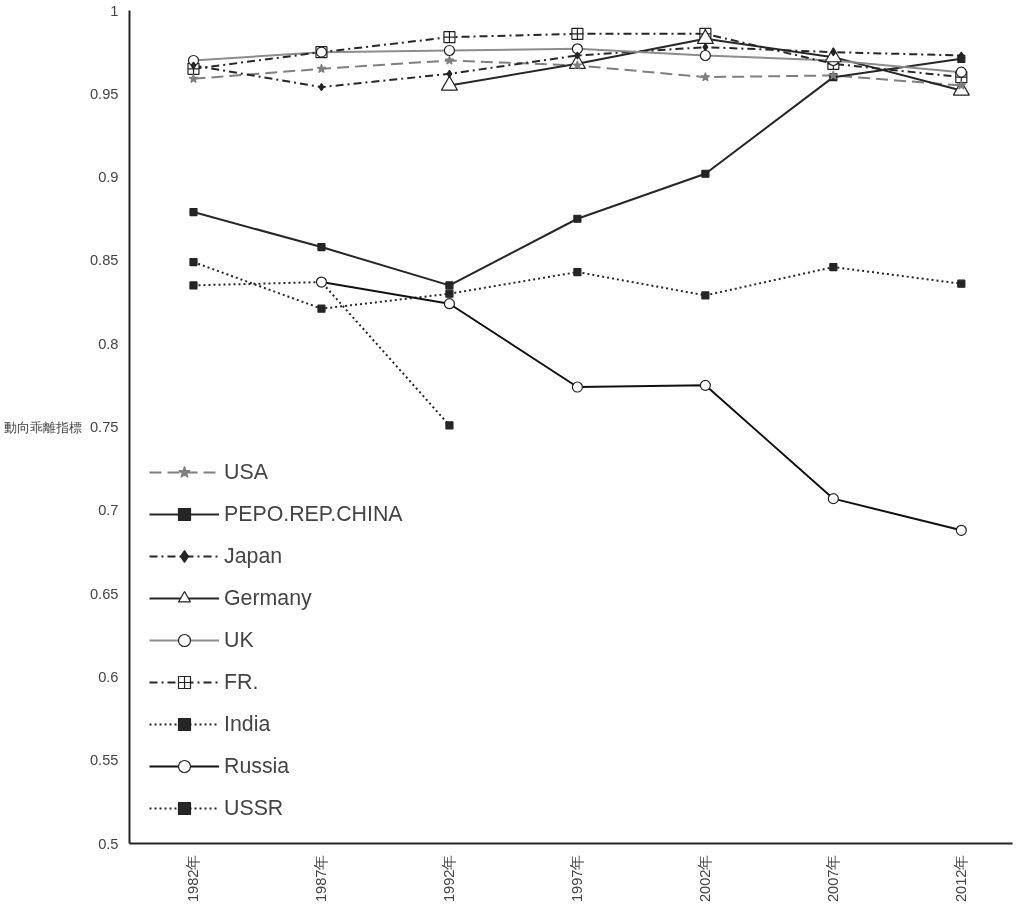 Image resolution: width=1022 pixels, height=905 pixels. I want to click on x-tick-label: 2012年, so click(961, 878).